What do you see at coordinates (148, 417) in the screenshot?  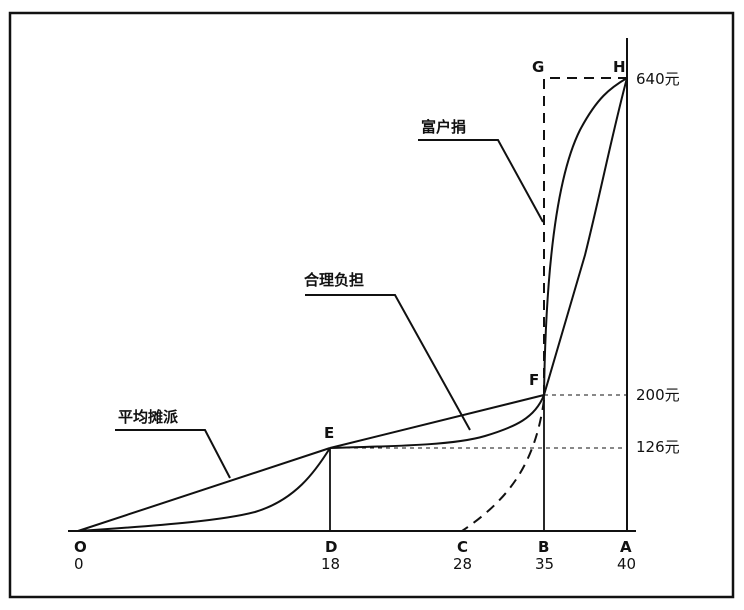 I see `callout-equal: 平均摊派` at bounding box center [148, 417].